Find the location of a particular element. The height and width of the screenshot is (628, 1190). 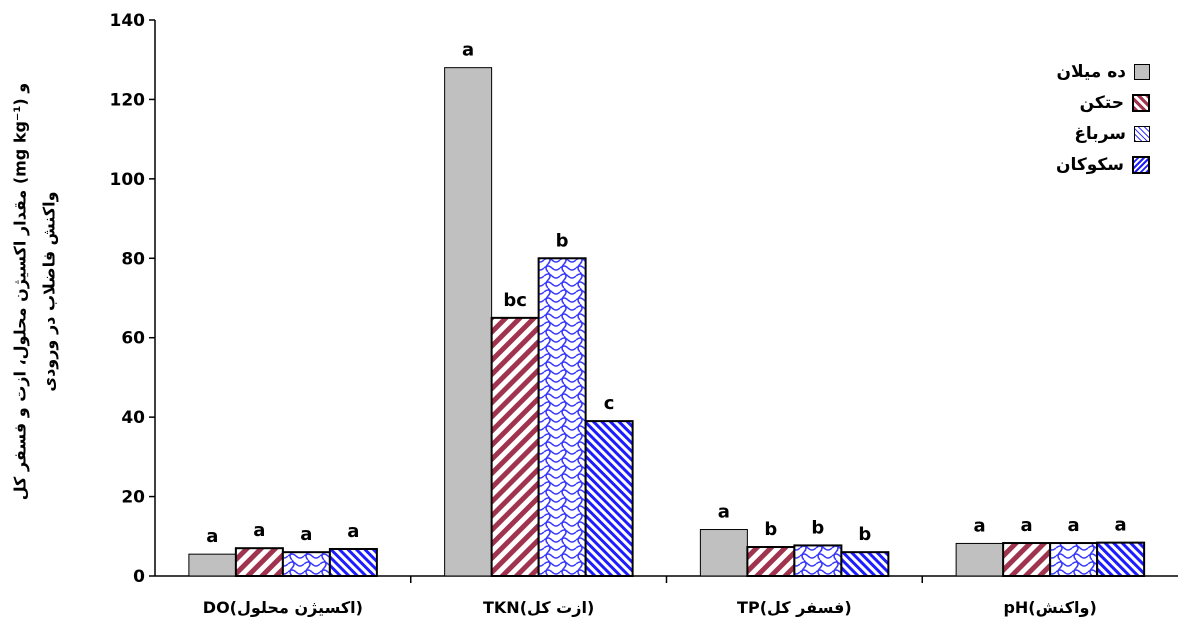

legend-item: سکوکان is located at coordinates (1065, 164).